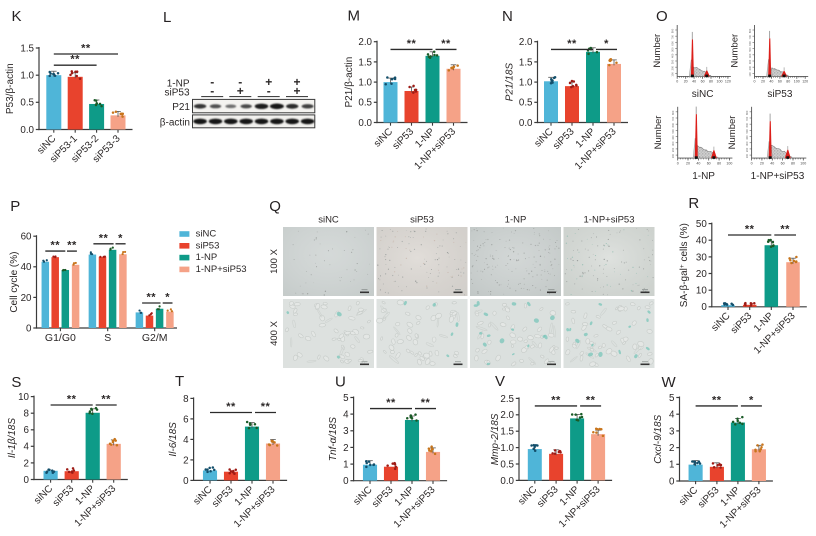  I want to click on svg-text: Tnf-α/18S, so click(333, 439).